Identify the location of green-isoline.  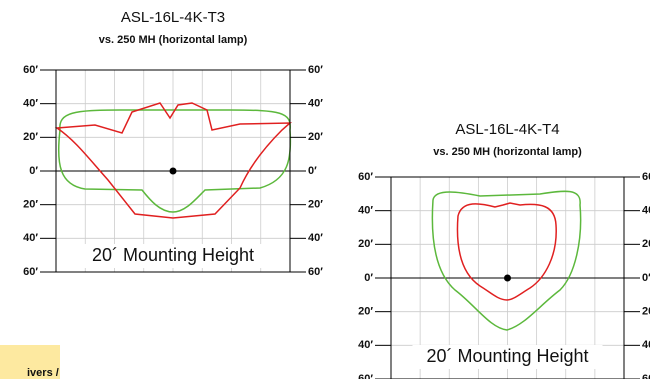
(506, 260).